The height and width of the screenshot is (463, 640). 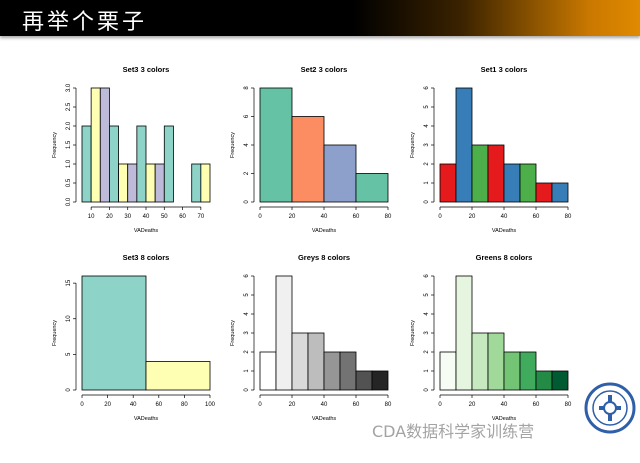 I want to click on y-tick-label: 6, so click(x=427, y=88).